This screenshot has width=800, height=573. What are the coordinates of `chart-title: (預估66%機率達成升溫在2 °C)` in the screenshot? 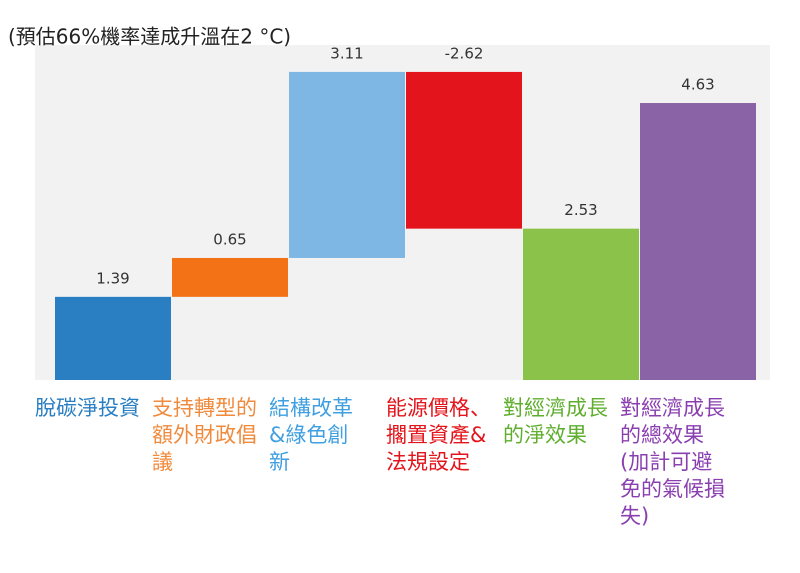 It's located at (149, 37).